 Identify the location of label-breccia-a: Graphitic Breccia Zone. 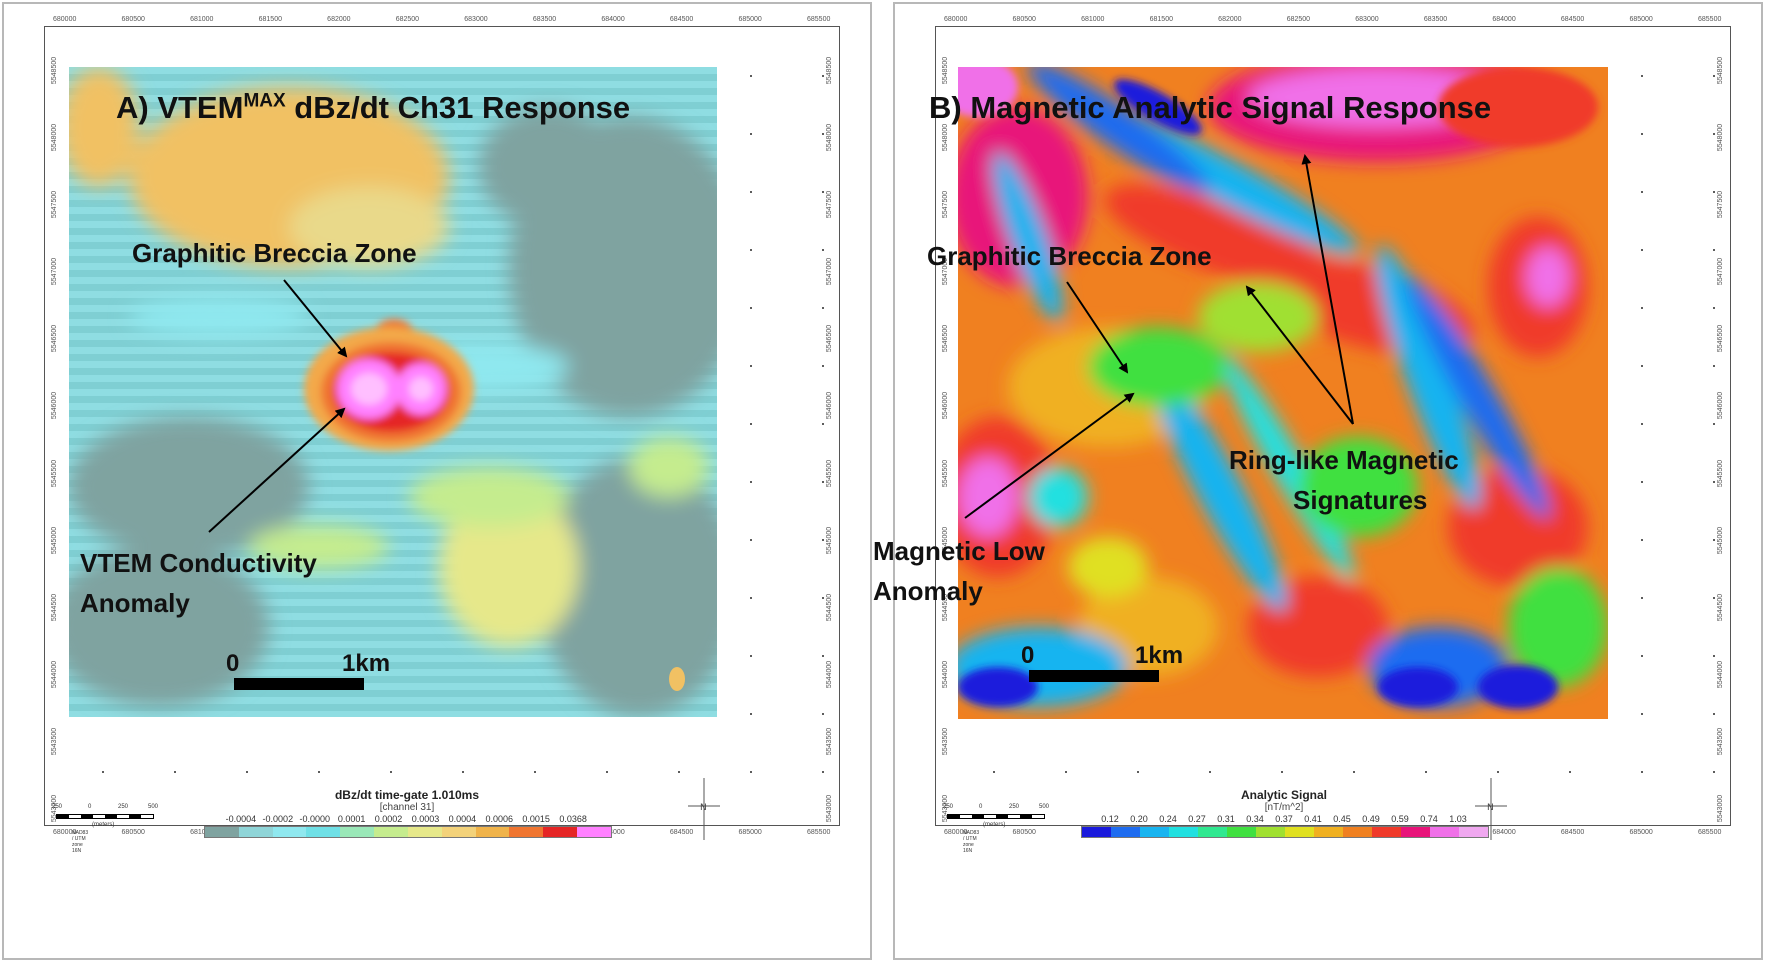
(274, 253).